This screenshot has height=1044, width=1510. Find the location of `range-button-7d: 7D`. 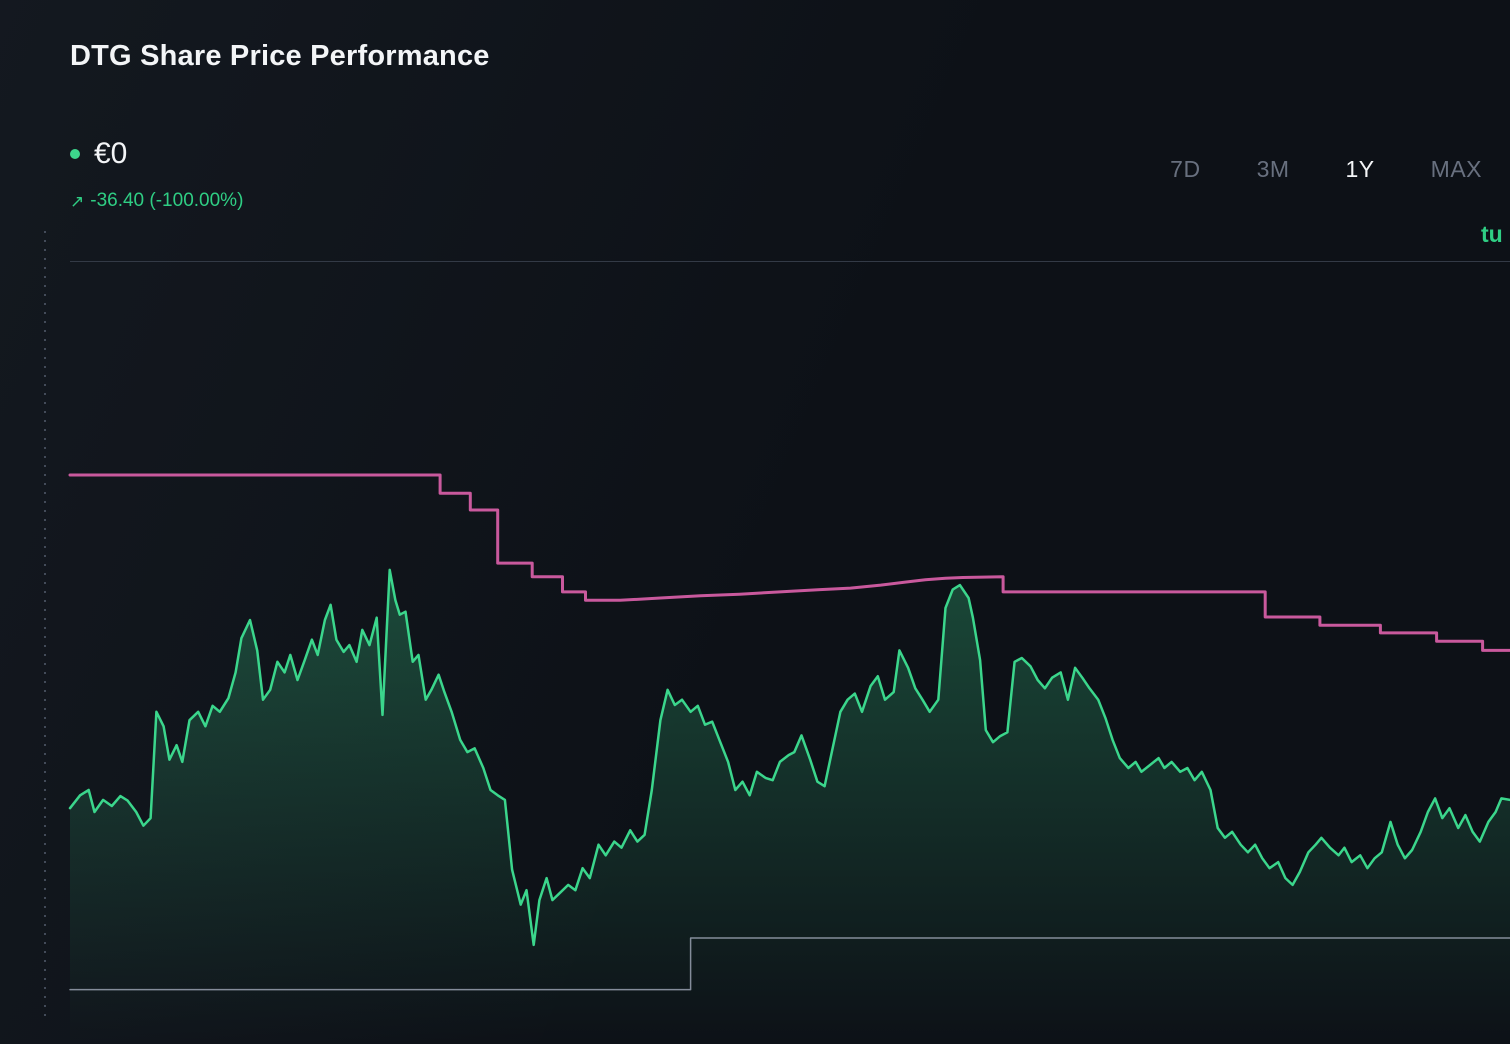

range-button-7d: 7D is located at coordinates (1185, 169).